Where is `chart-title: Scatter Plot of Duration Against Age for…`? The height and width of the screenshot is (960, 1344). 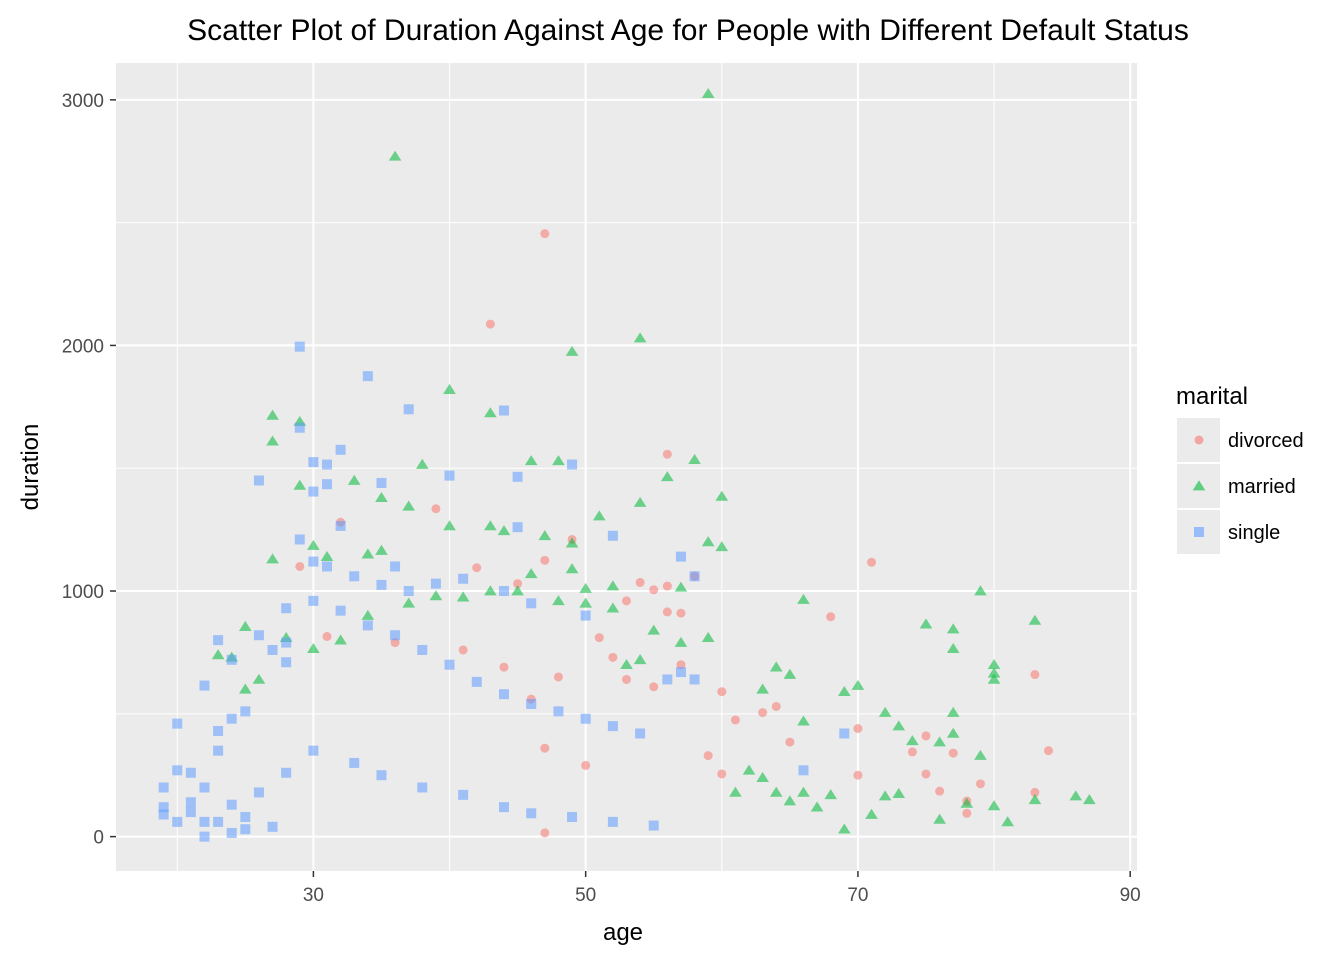 chart-title: Scatter Plot of Duration Against Age for… is located at coordinates (688, 30).